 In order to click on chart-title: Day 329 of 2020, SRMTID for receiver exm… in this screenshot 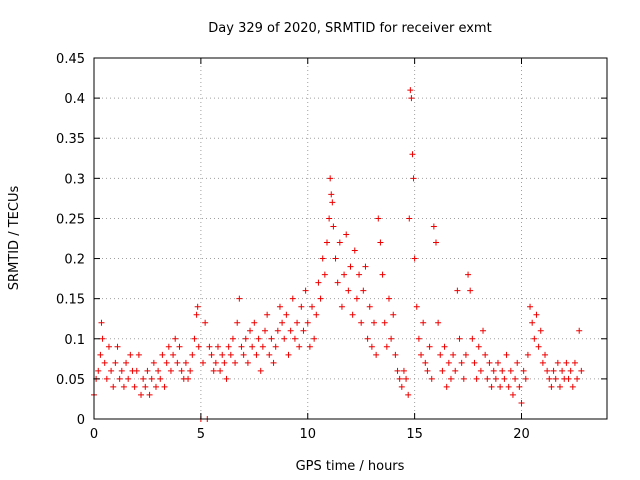, I will do `click(349, 28)`.